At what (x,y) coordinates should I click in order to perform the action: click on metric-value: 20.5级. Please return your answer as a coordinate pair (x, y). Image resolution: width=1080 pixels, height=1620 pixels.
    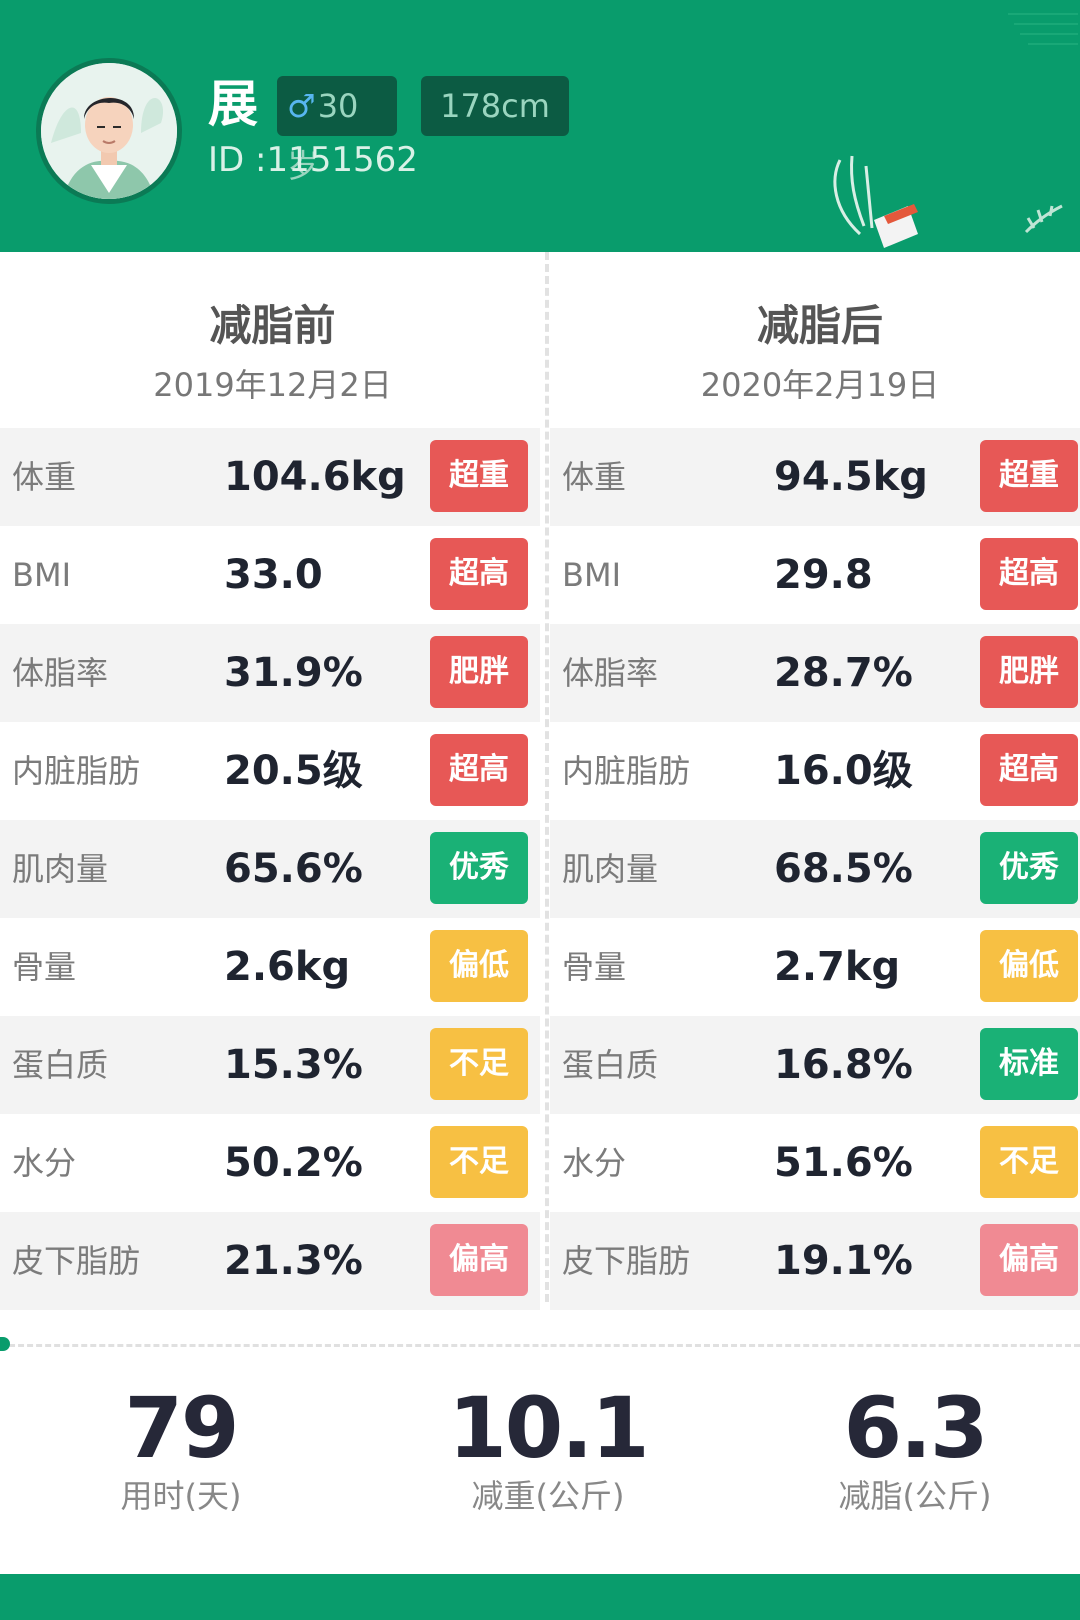
    Looking at the image, I should click on (293, 771).